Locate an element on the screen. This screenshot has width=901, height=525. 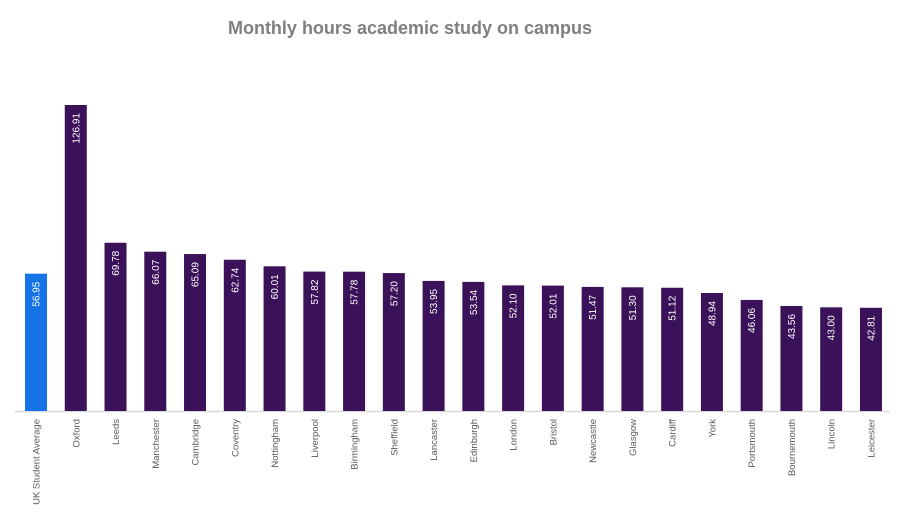
bar-manchester is located at coordinates (155, 331).